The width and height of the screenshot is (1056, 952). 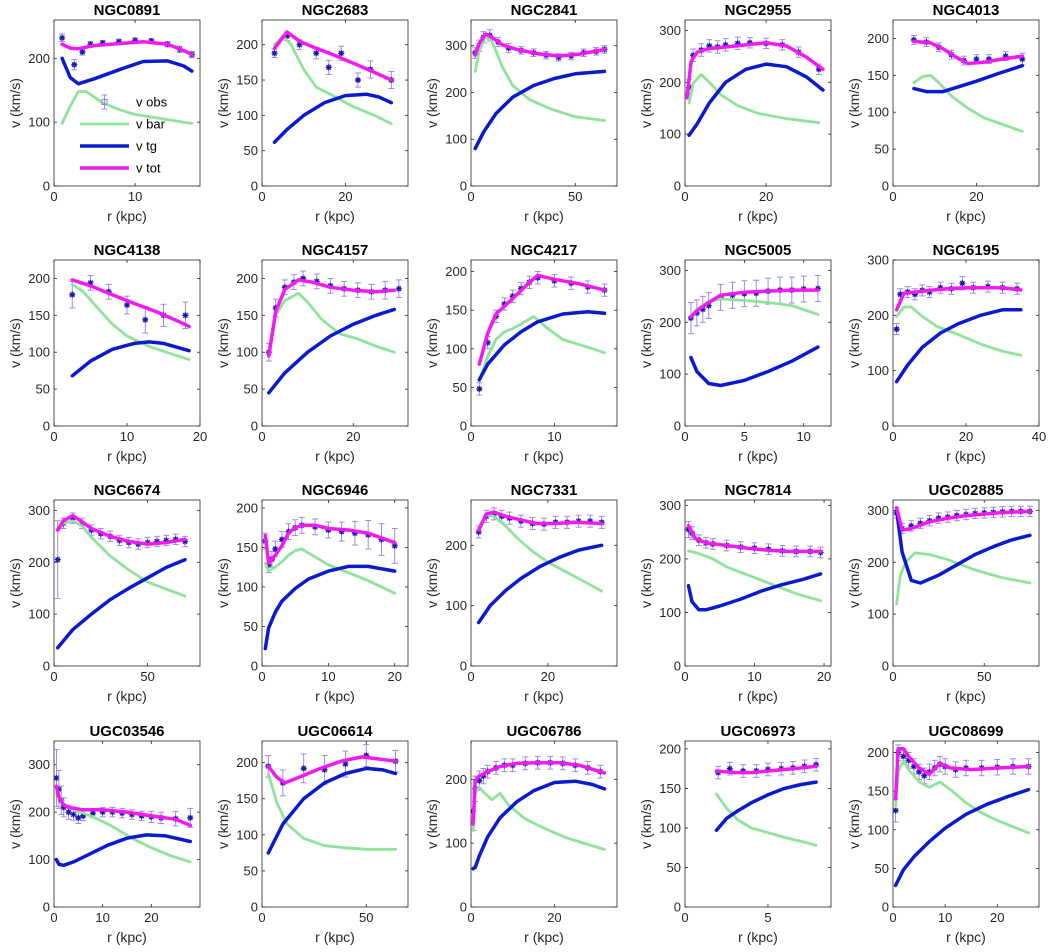 I want to click on chart-title: NGC7331, so click(x=544, y=490).